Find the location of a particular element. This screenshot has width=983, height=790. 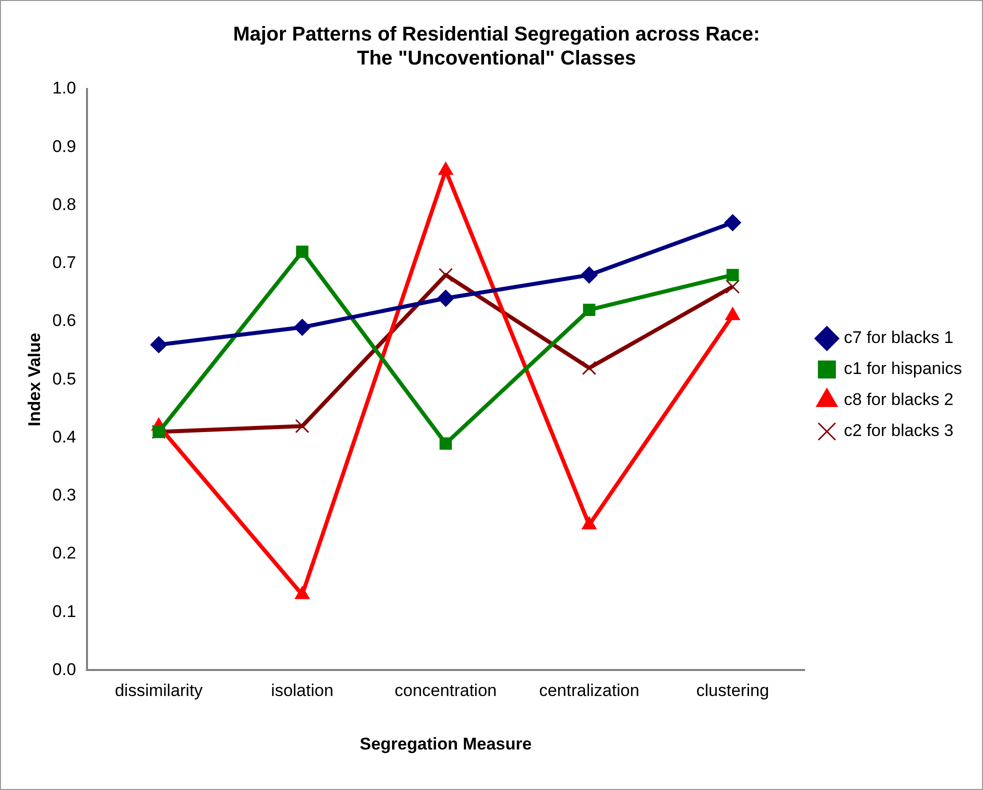

y-tick-label: 0.6 is located at coordinates (64, 320).